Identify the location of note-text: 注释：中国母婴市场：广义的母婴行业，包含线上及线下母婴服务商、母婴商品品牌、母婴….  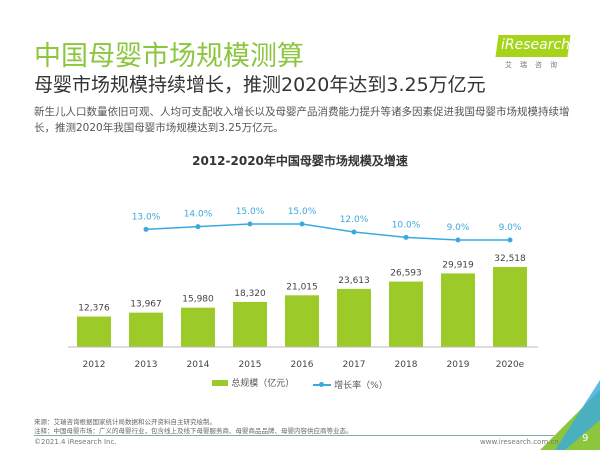
(193, 431).